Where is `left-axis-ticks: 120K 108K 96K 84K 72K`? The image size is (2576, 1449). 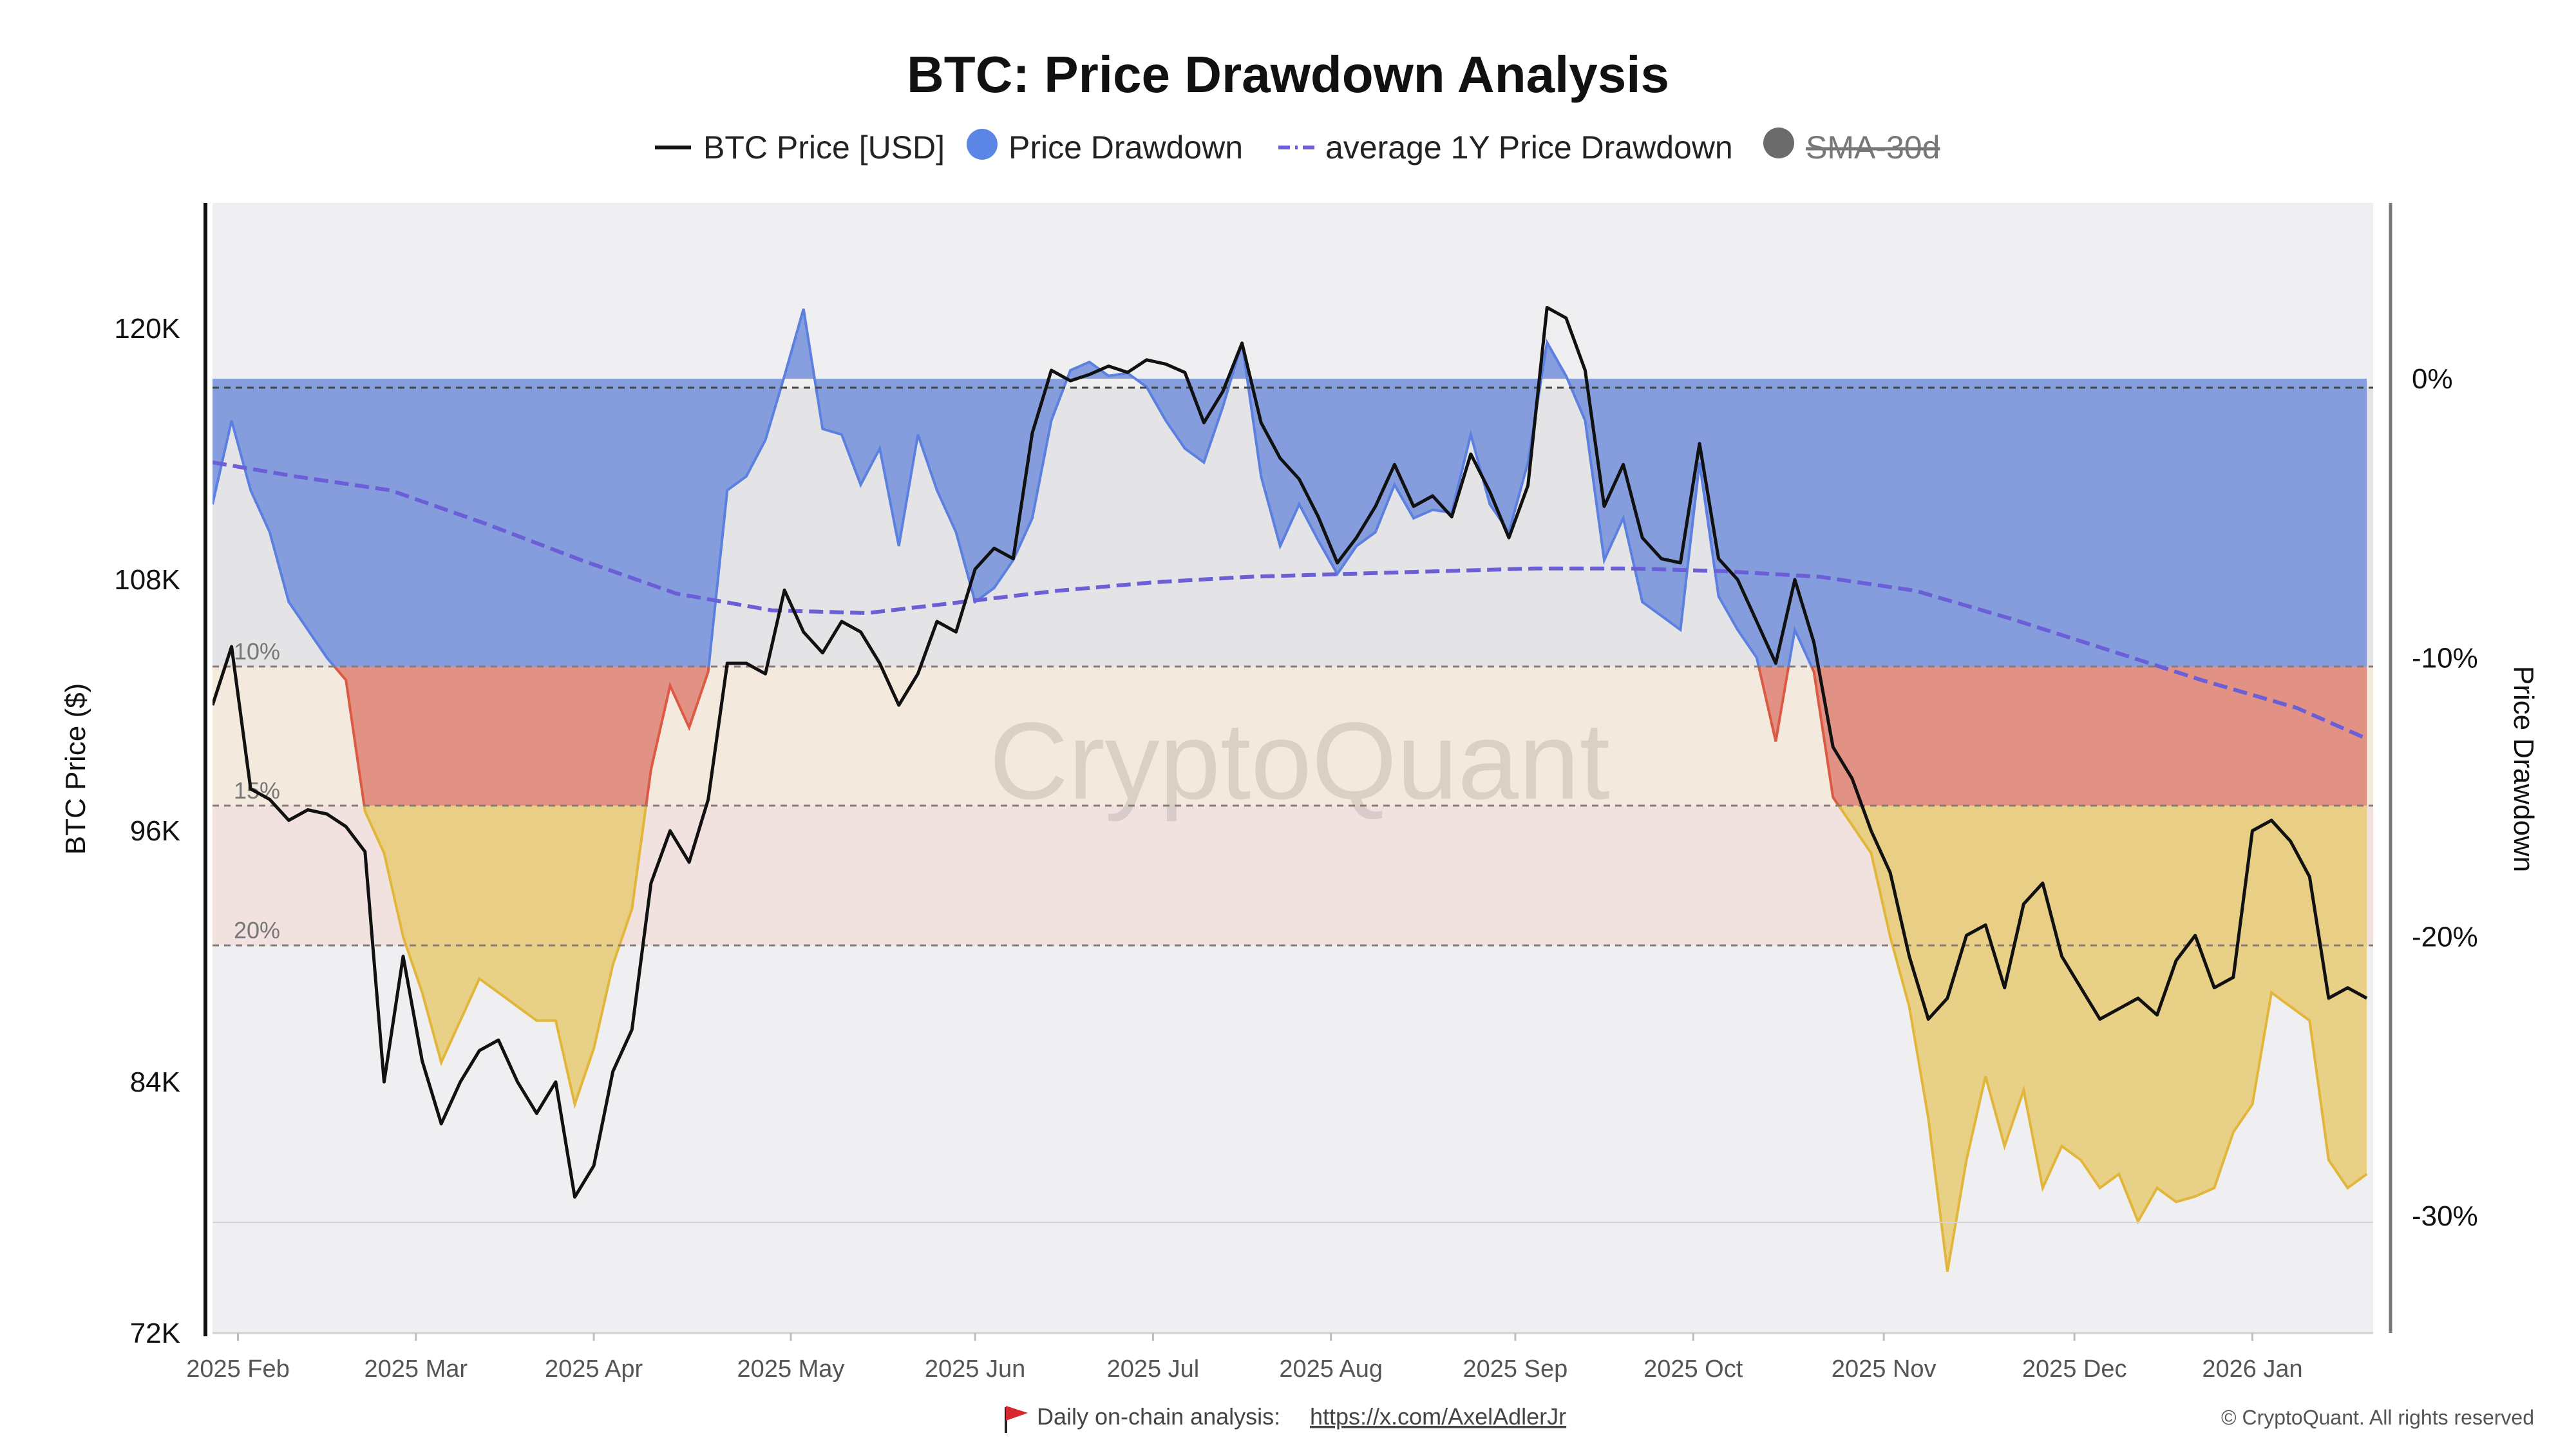 left-axis-ticks: 120K 108K 96K 84K 72K is located at coordinates (147, 831).